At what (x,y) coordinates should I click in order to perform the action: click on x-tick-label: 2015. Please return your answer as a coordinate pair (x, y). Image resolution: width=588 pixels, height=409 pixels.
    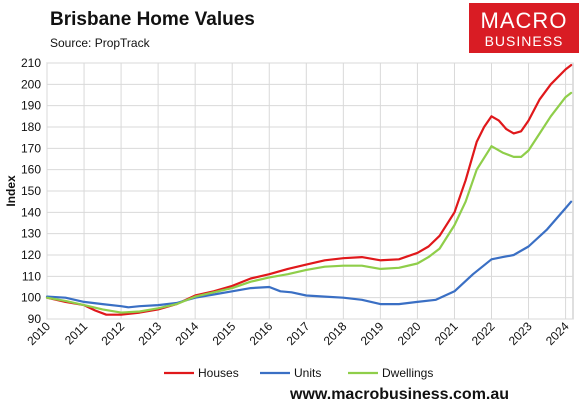
    Looking at the image, I should click on (224, 333).